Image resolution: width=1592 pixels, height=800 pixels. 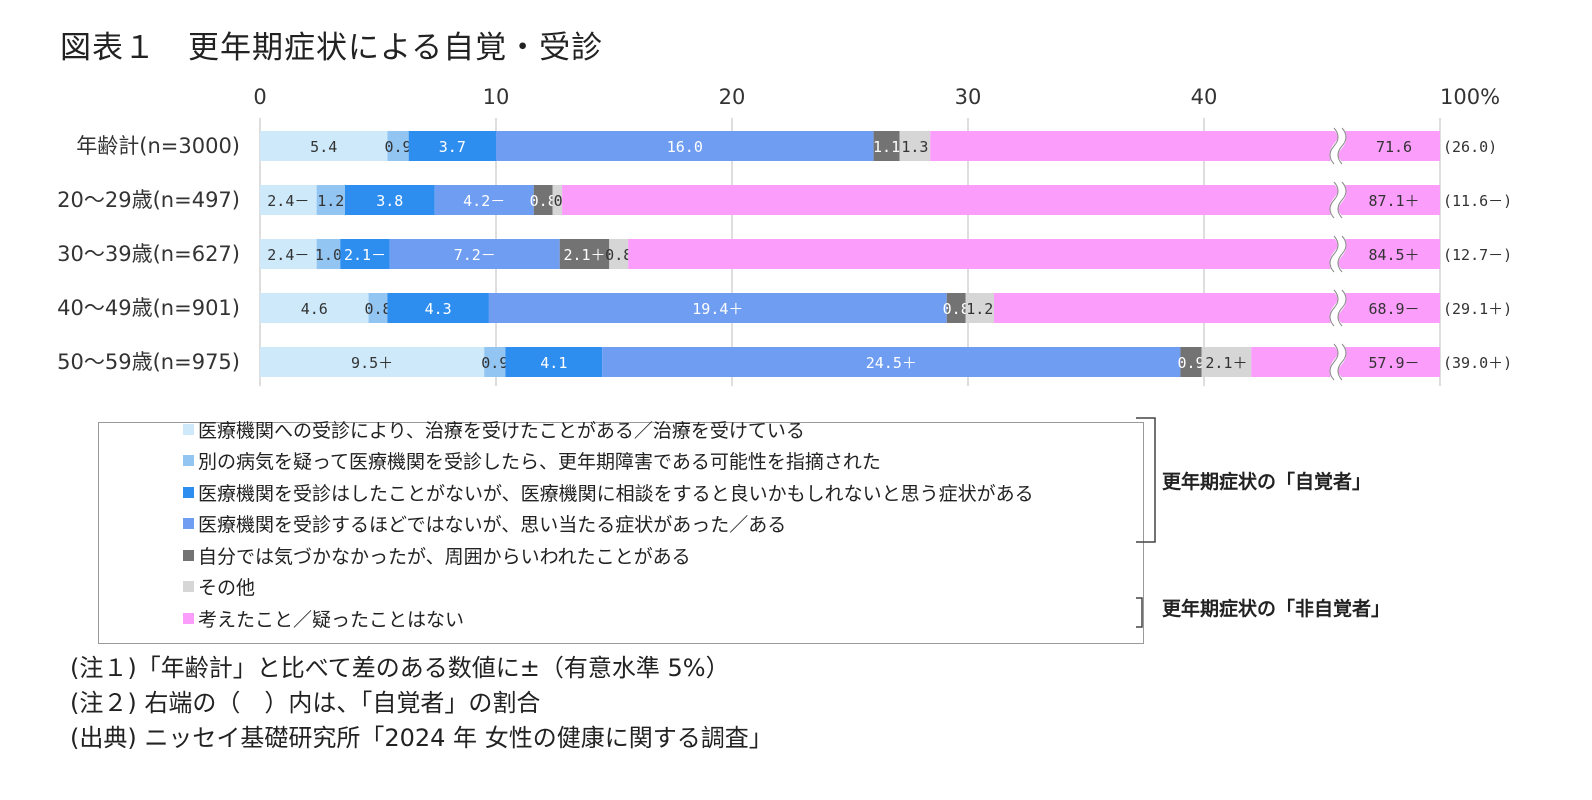 I want to click on category-label: 40～49歳(n=901), so click(x=148, y=308).